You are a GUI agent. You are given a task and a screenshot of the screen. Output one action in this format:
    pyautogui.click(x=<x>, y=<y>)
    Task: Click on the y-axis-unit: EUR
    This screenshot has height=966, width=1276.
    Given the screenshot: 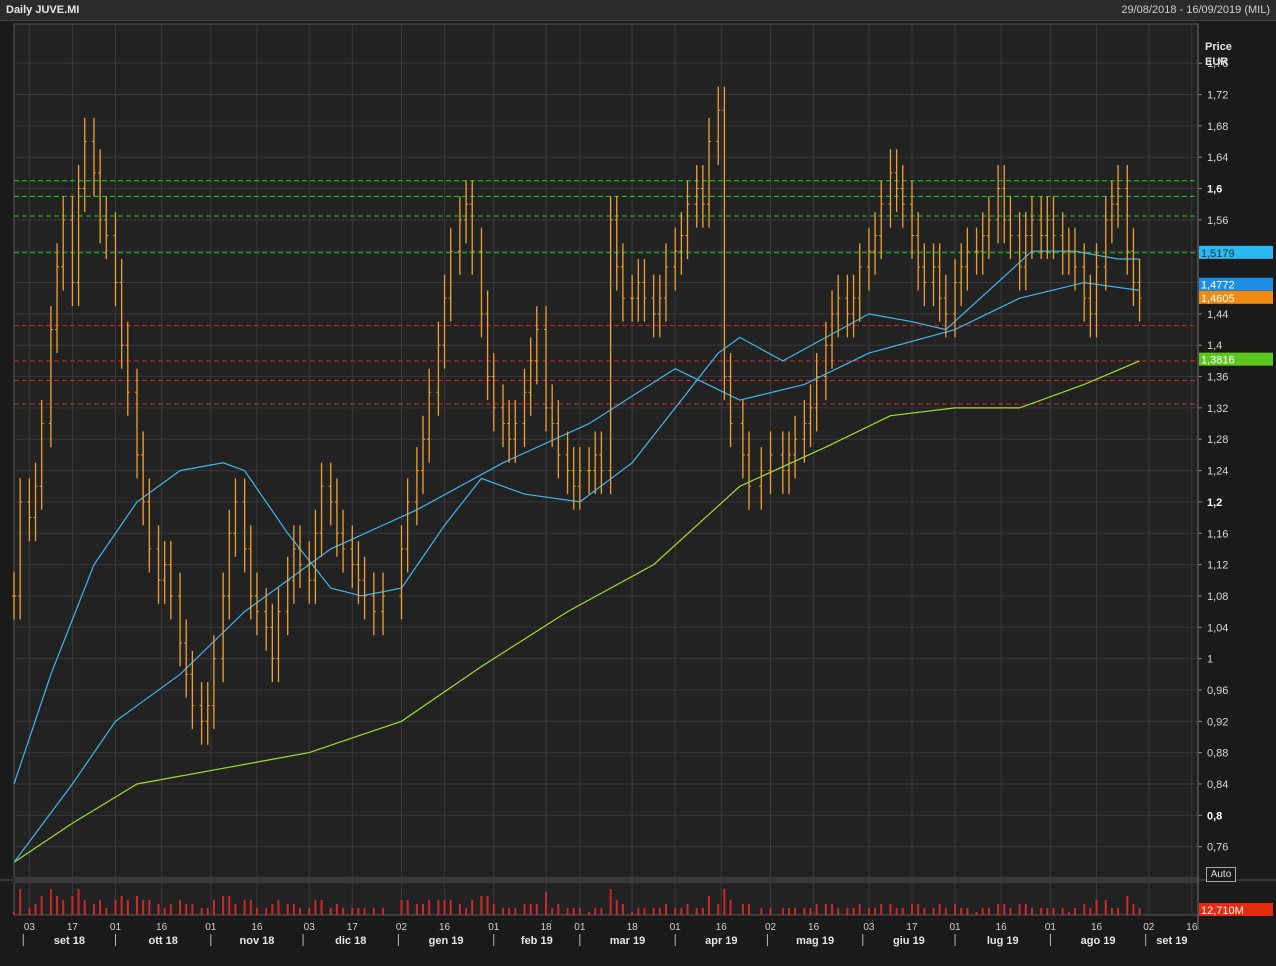 What is the action you would take?
    pyautogui.click(x=1216, y=62)
    